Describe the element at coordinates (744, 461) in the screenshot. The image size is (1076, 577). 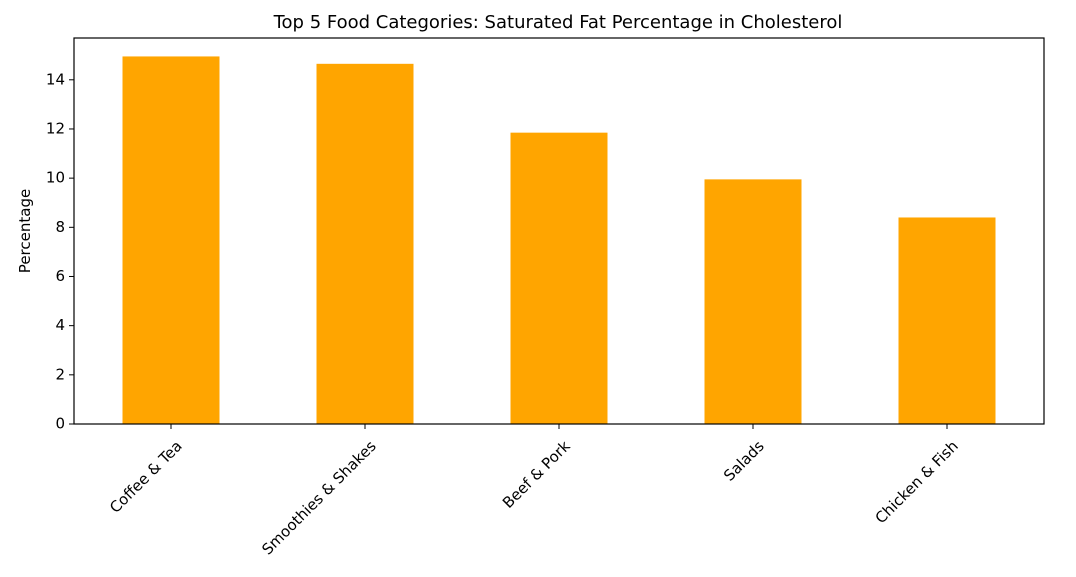
I see `x-tick-label: Salads` at that location.